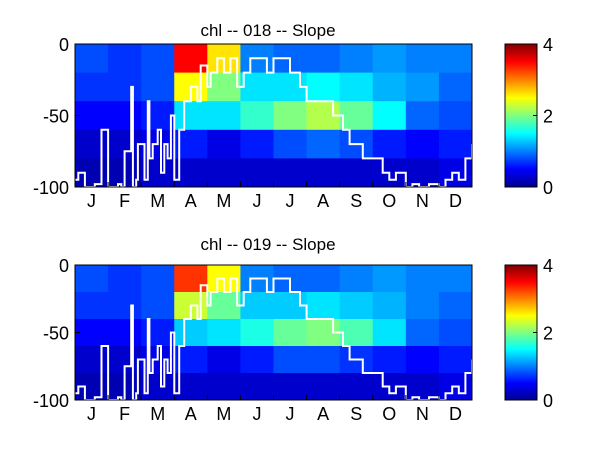 This screenshot has width=600, height=450. Describe the element at coordinates (267, 244) in the screenshot. I see `panel-2-title: chl -- 019 -- Slope` at that location.